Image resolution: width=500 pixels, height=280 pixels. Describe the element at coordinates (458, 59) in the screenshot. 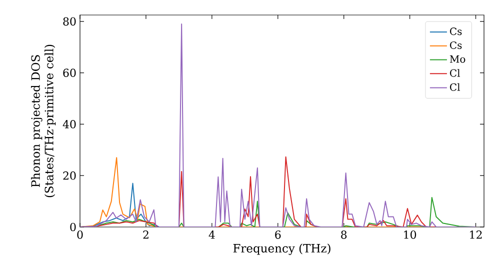

I see `legend-label: Mo` at that location.